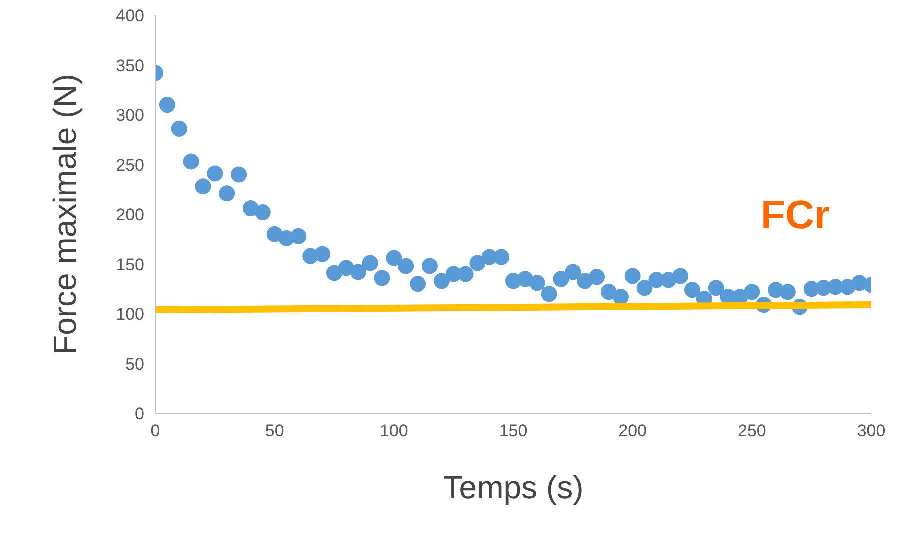  Describe the element at coordinates (274, 431) in the screenshot. I see `x-tick-label: 50` at that location.